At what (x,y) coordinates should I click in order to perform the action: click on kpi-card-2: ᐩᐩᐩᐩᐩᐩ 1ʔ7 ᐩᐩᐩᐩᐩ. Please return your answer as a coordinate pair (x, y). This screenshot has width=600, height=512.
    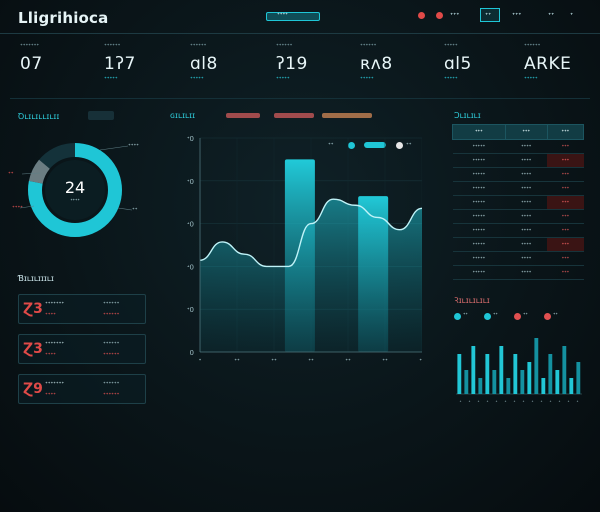
    Looking at the image, I should click on (139, 67).